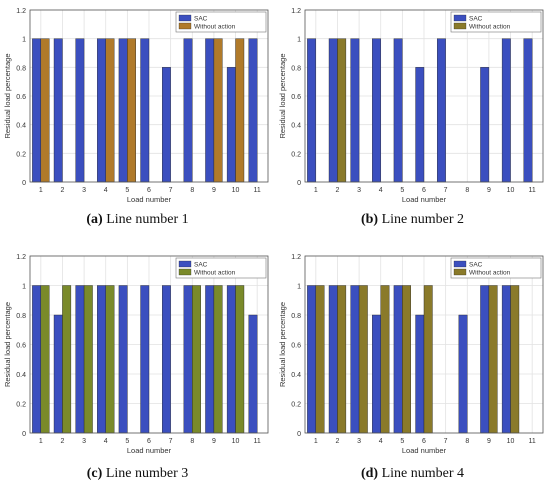 The width and height of the screenshot is (550, 493). What do you see at coordinates (137, 474) in the screenshot?
I see `chart-caption: (c) Line number 3` at bounding box center [137, 474].